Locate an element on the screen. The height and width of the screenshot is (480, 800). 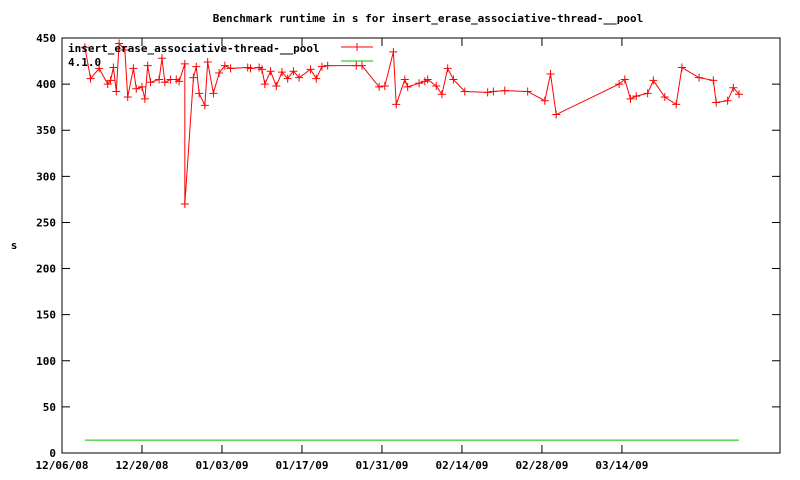
y-tick-label: 150 is located at coordinates (46, 315).